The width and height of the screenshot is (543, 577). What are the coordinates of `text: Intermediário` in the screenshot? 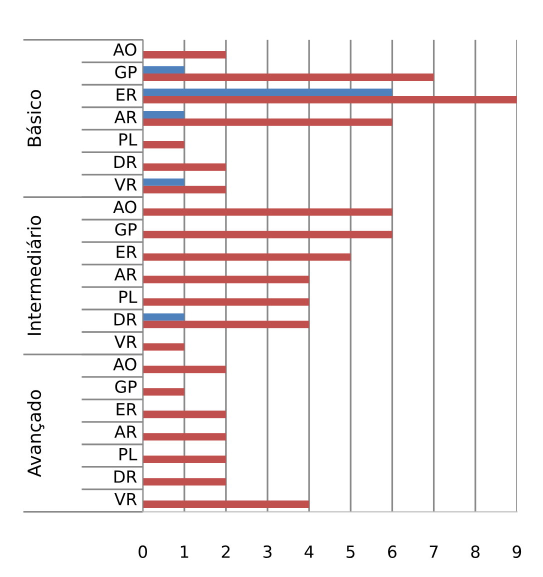 It's located at (34, 275).